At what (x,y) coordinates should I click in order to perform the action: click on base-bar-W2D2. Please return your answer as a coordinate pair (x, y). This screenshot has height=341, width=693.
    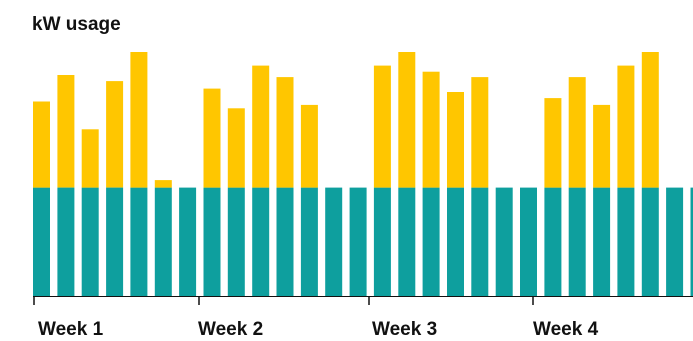
    Looking at the image, I should click on (236, 241).